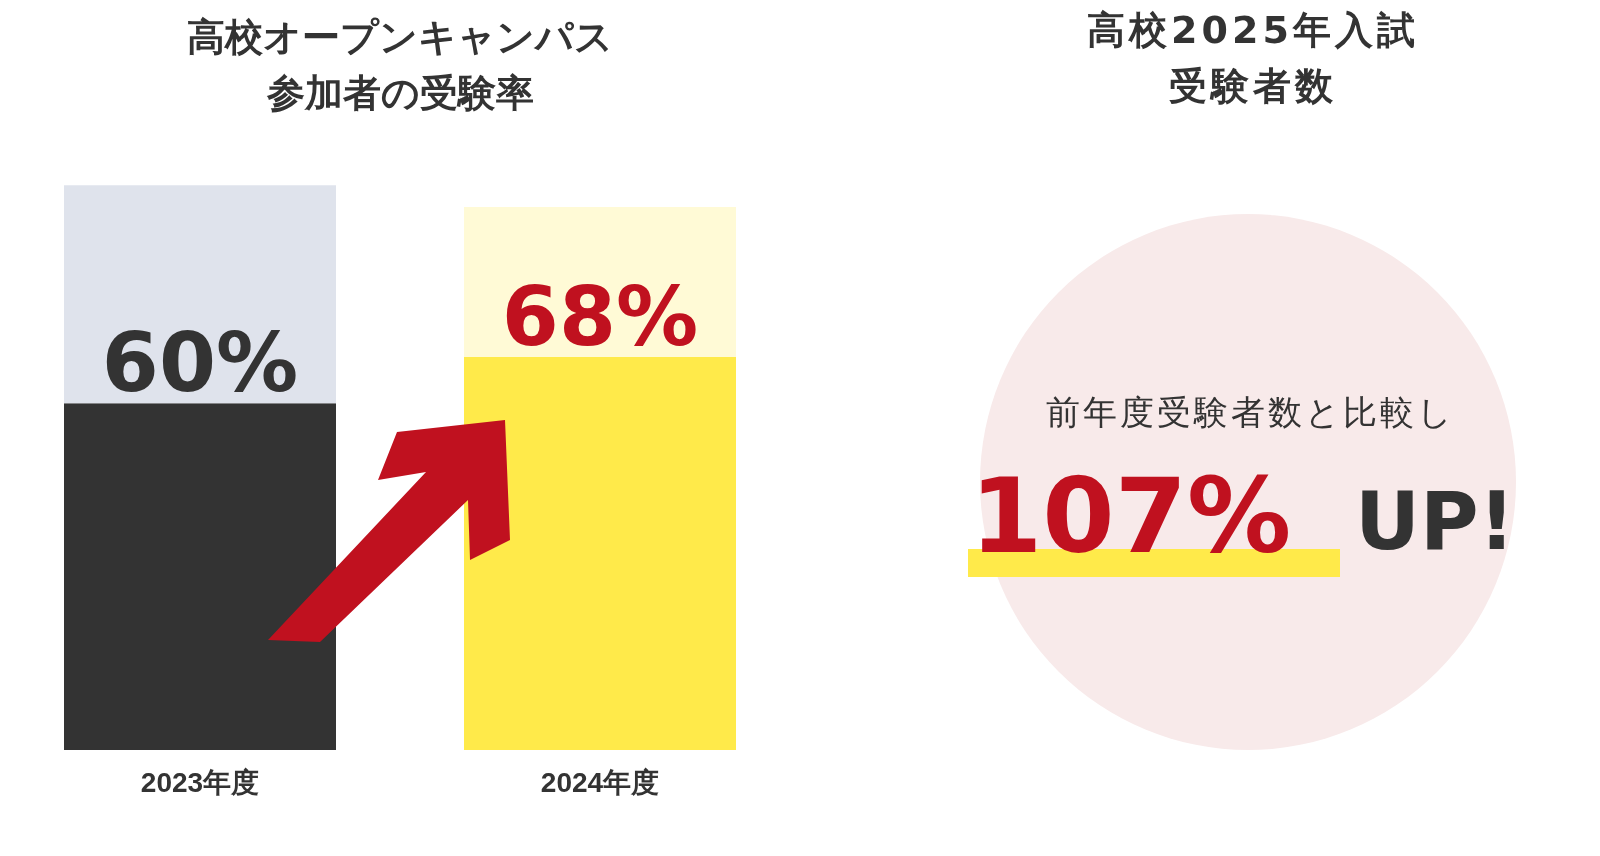 The image size is (1600, 856). Describe the element at coordinates (1131, 516) in the screenshot. I see `text: 107%` at that location.